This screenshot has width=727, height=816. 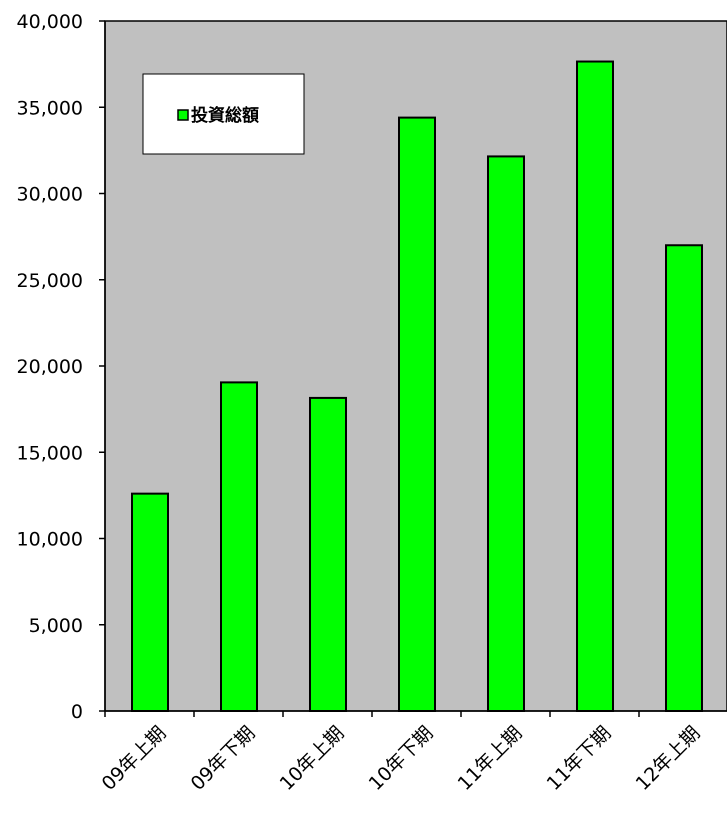 What do you see at coordinates (401, 758) in the screenshot?
I see `x-tick-label: 10年下期` at bounding box center [401, 758].